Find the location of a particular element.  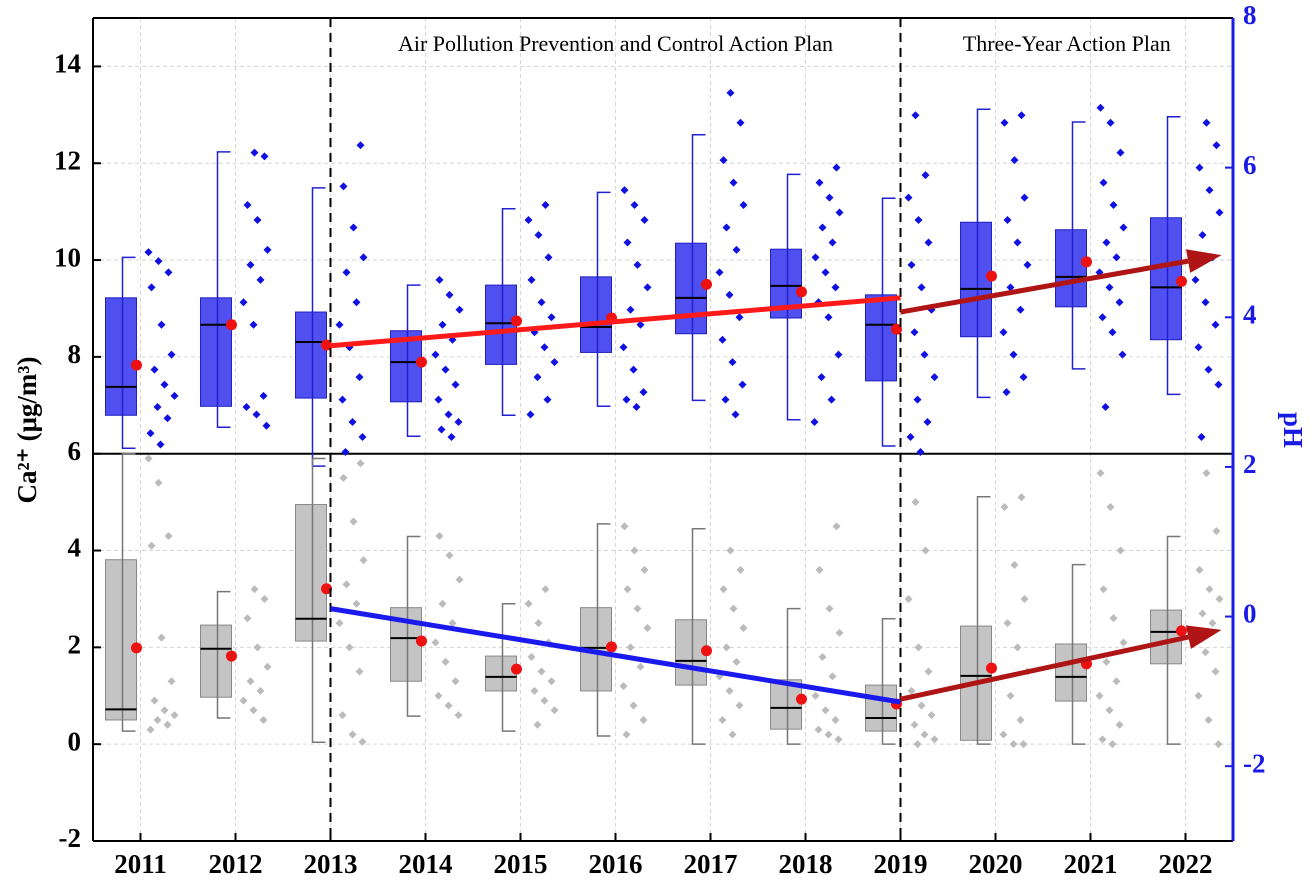

y-tick-label: 2 is located at coordinates (75, 645).